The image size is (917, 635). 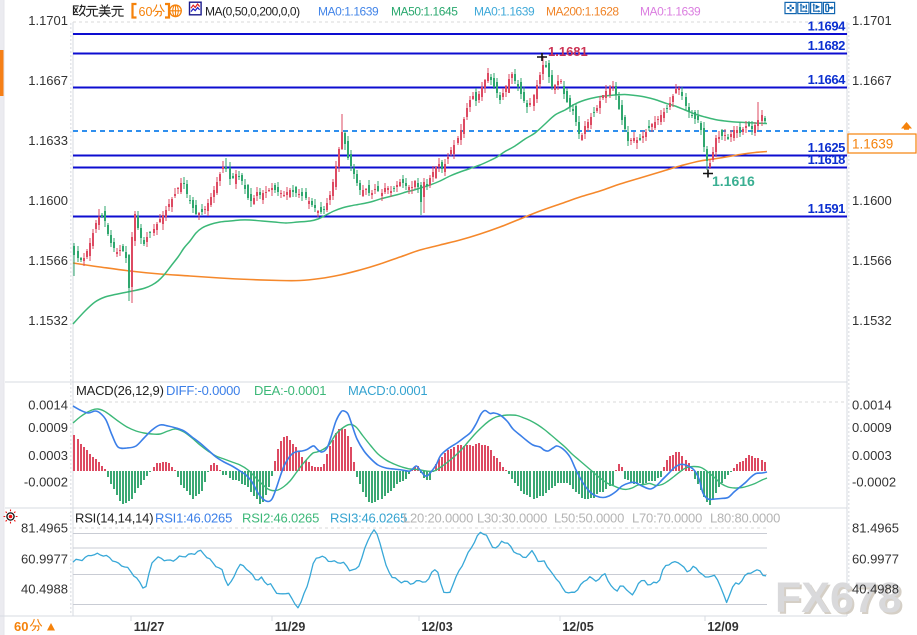 I want to click on svg-text: 12/05, so click(x=577, y=627).